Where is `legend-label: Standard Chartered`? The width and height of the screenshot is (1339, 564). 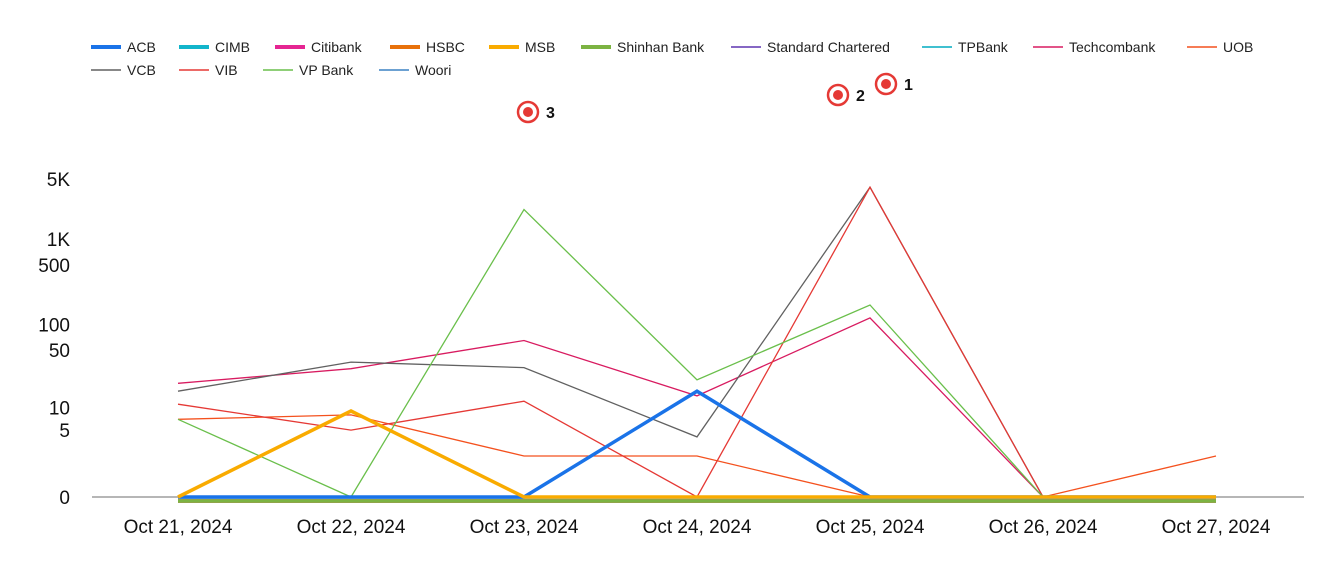 legend-label: Standard Chartered is located at coordinates (828, 47).